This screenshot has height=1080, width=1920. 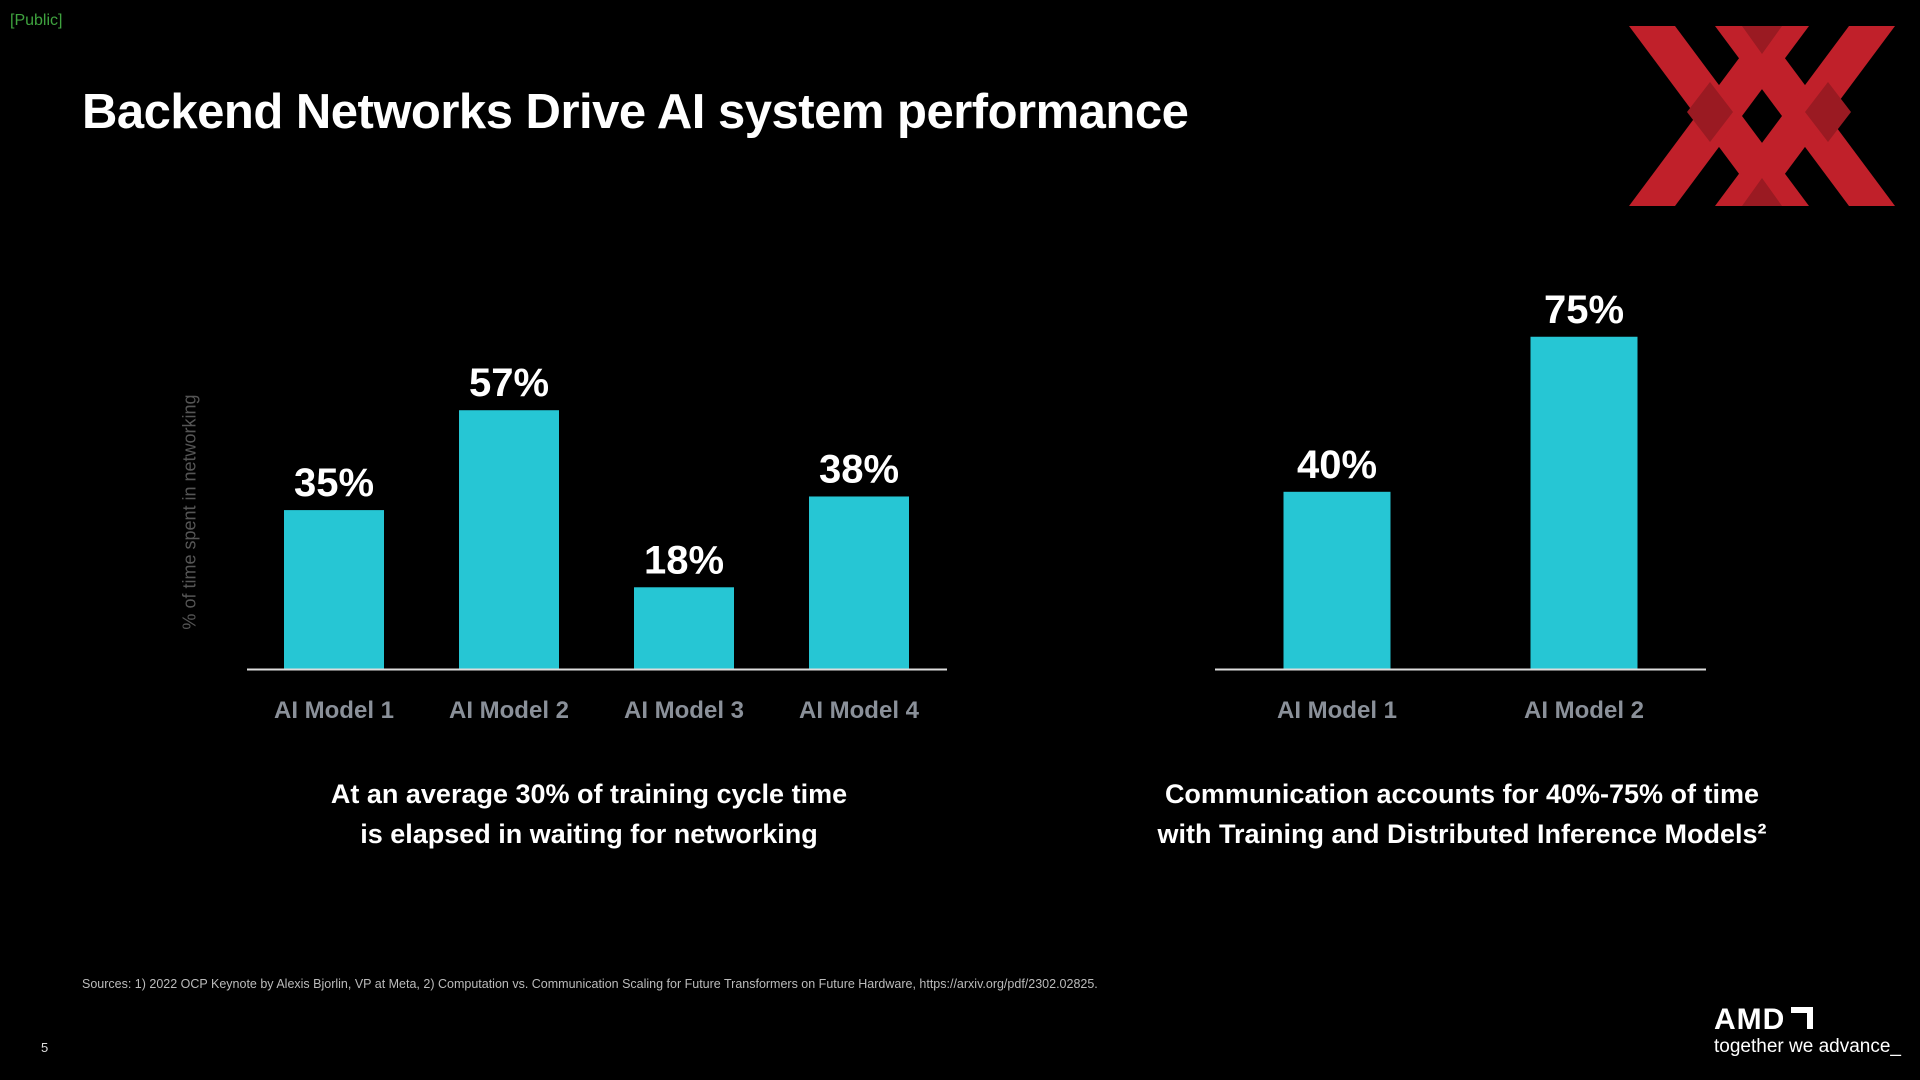 What do you see at coordinates (509, 383) in the screenshot?
I see `data-label: 57%` at bounding box center [509, 383].